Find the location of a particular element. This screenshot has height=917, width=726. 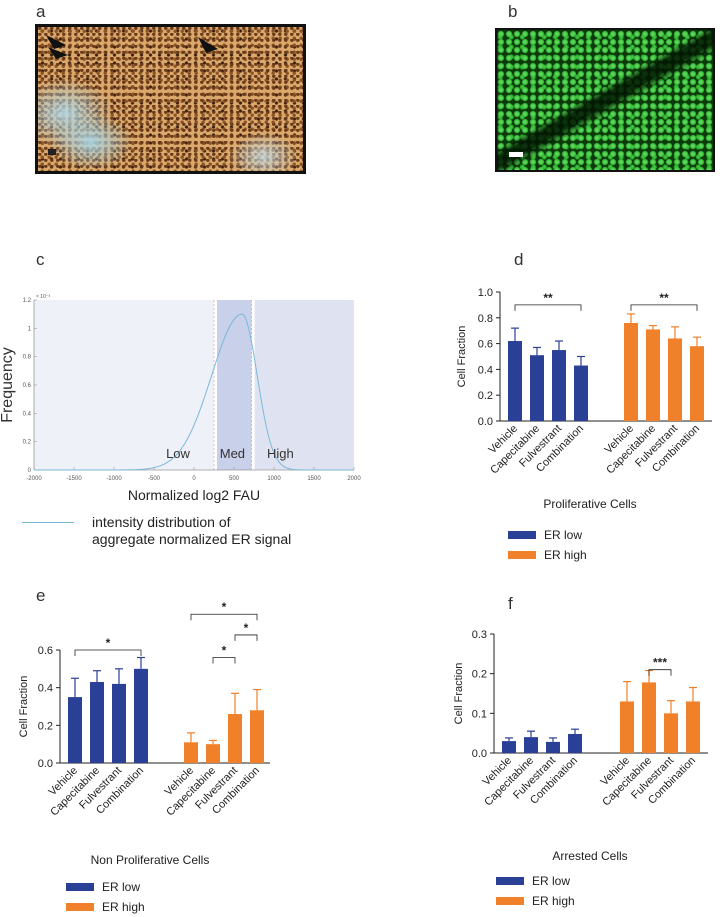

legend-line-swatch is located at coordinates (48, 522).